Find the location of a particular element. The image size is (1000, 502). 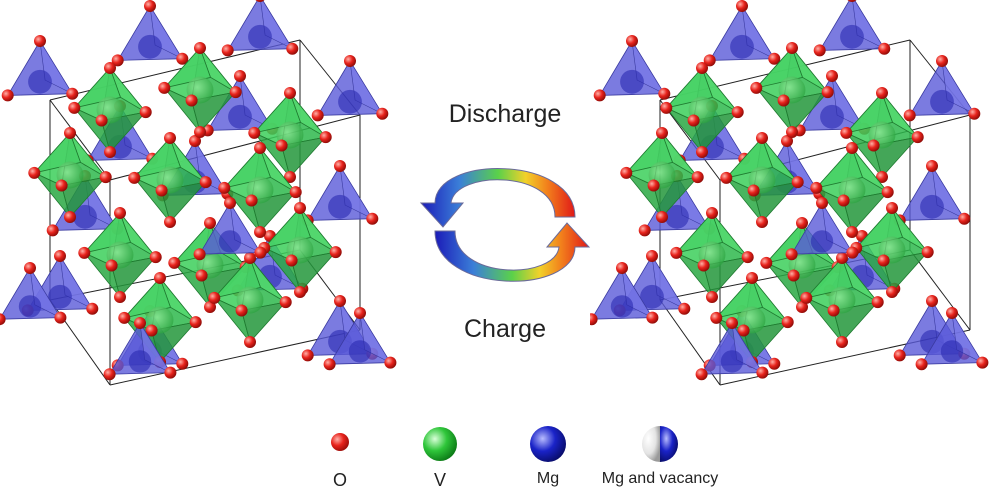

vanadium-sphere-icon is located at coordinates (440, 444).